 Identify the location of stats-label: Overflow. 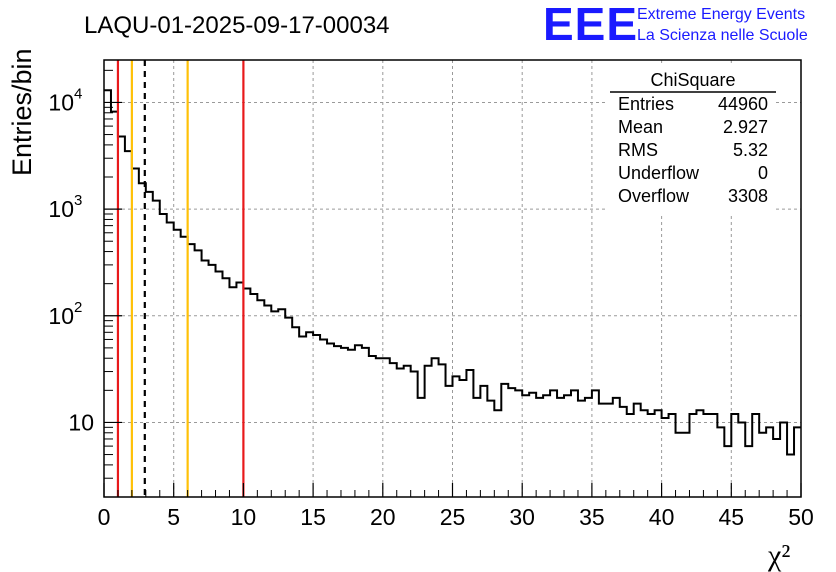
(654, 196).